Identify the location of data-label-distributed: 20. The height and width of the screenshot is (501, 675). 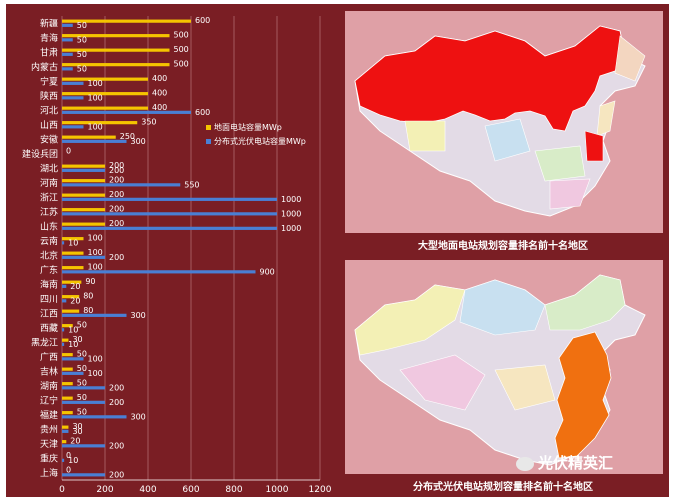
(75, 300).